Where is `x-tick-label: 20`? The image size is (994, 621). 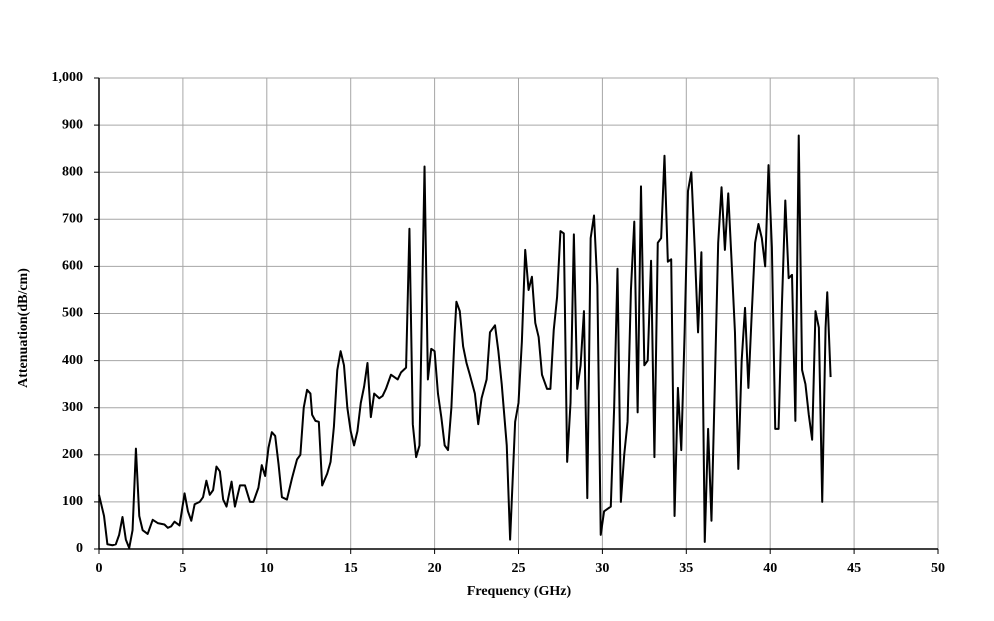 x-tick-label: 20 is located at coordinates (435, 568).